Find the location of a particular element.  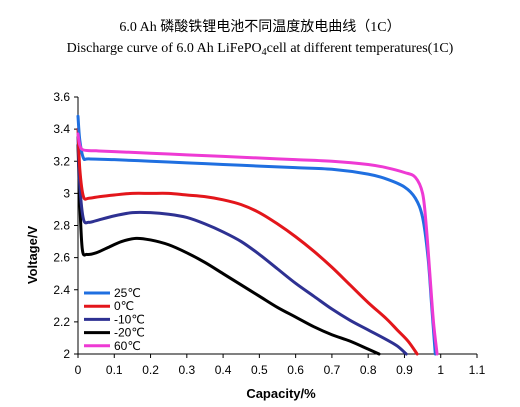

y-tick-label: 3.6 is located at coordinates (61, 97).